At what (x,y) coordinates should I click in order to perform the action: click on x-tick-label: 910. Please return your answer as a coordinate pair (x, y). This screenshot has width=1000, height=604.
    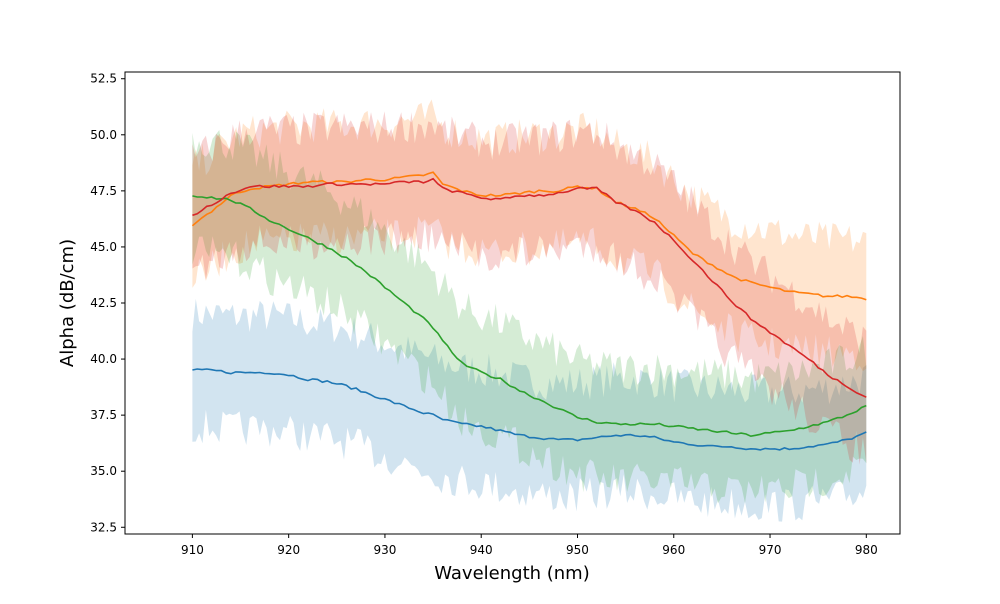
    Looking at the image, I should click on (192, 550).